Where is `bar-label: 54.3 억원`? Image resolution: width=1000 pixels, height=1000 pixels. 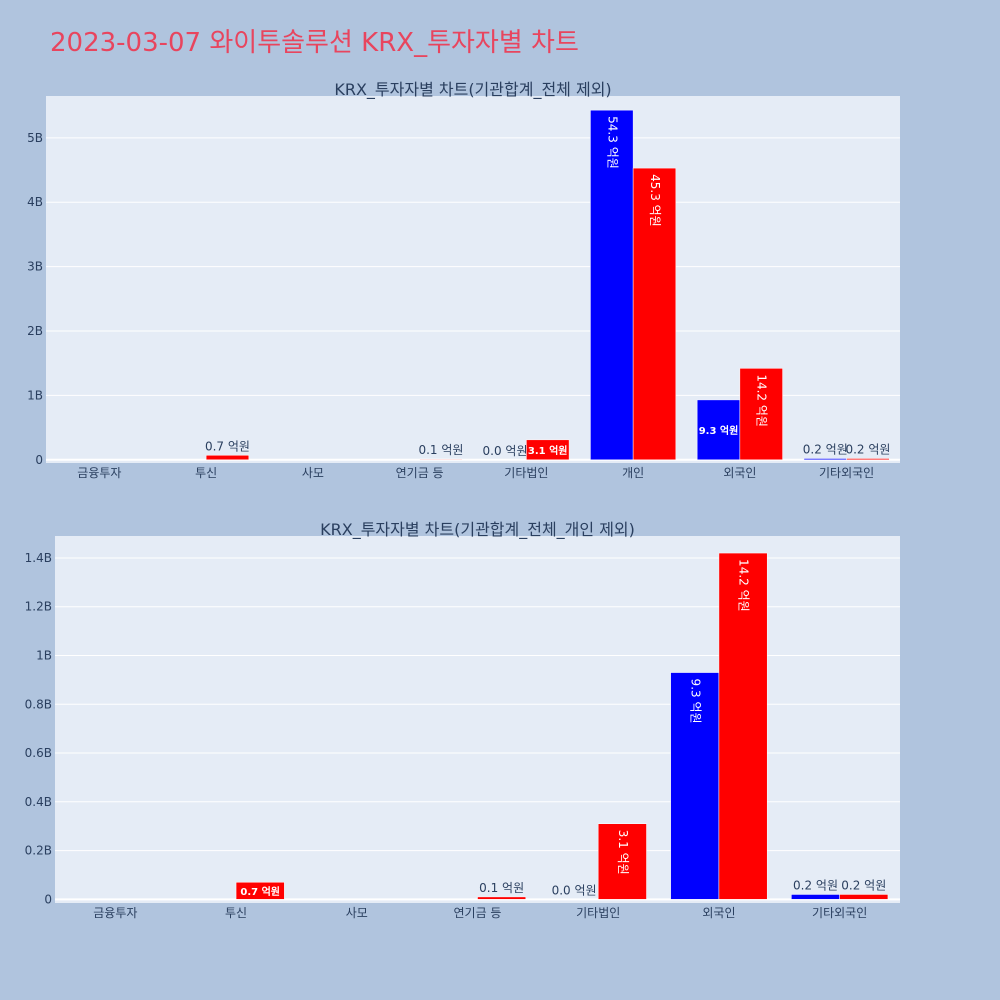 bar-label: 54.3 억원 is located at coordinates (612, 142).